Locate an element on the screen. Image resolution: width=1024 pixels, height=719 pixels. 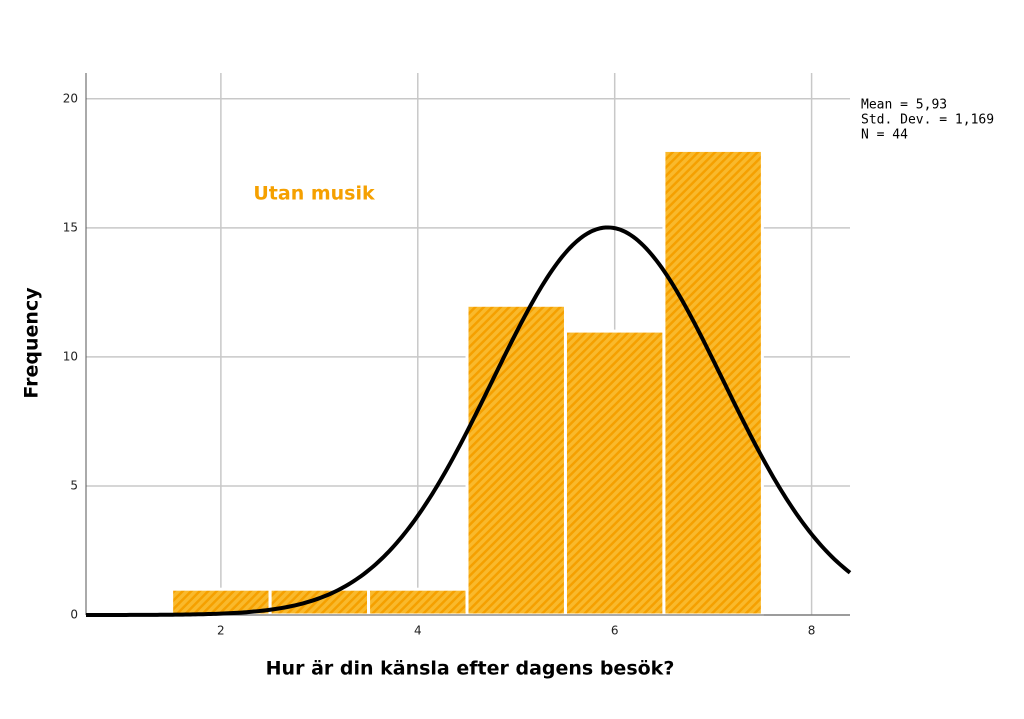
annotation: Utan musik is located at coordinates (314, 194).